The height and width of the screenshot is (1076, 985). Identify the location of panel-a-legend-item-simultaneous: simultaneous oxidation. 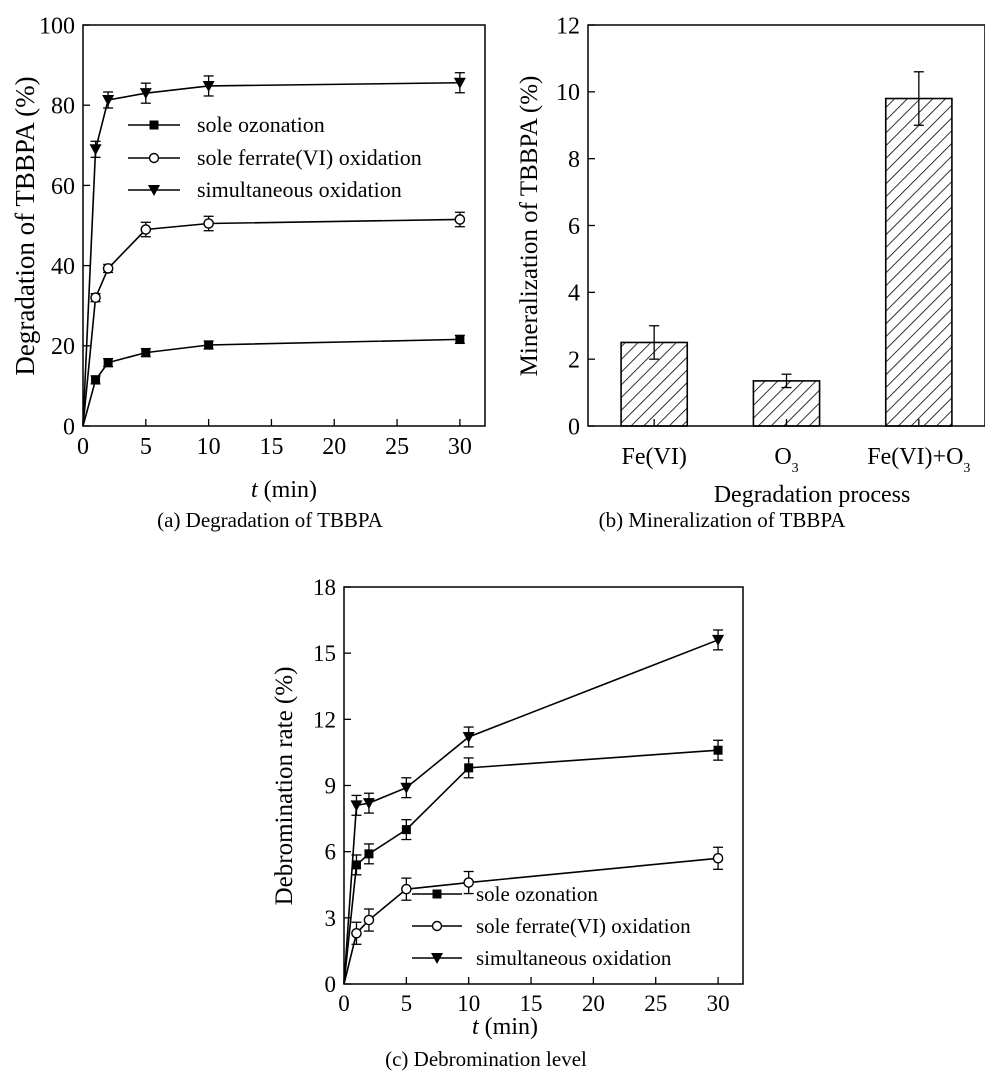
(265, 189).